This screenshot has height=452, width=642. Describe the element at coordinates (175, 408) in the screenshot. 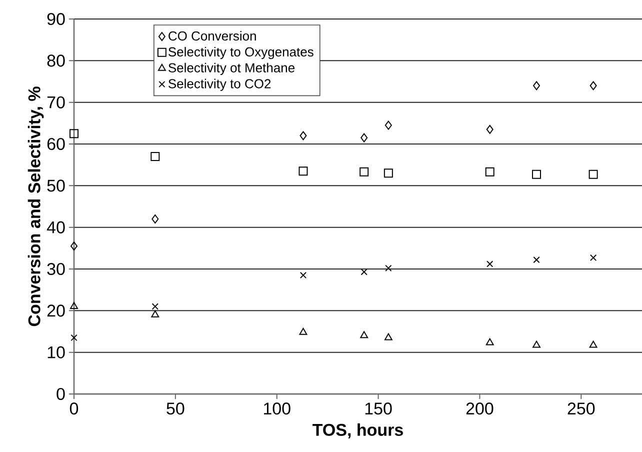

I see `x-tick-label: 50` at that location.